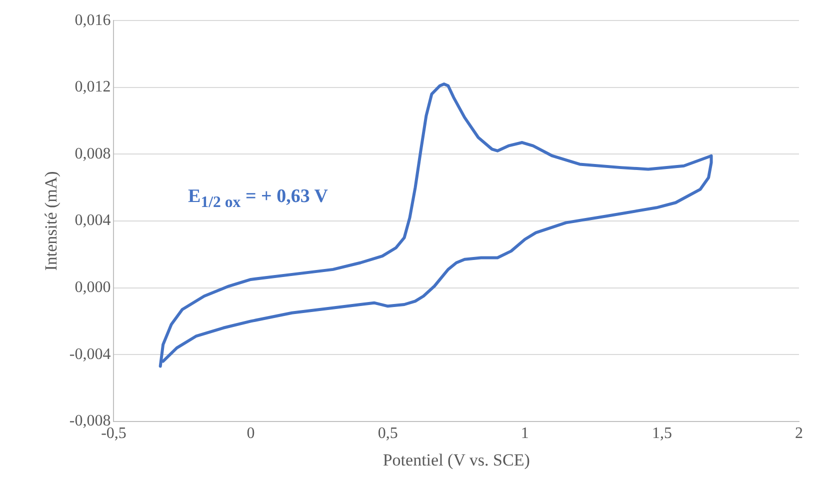 The height and width of the screenshot is (483, 817). What do you see at coordinates (92, 153) in the screenshot?
I see `y-tick-label: 0,008` at bounding box center [92, 153].